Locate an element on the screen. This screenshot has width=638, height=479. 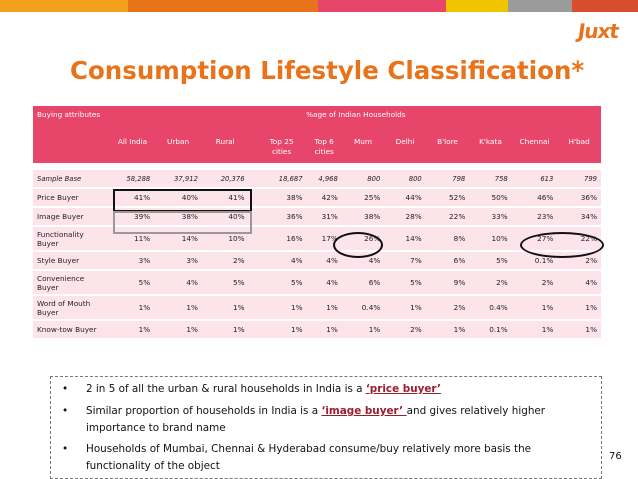
brand-logo: Juxt is located at coordinates (598, 31).